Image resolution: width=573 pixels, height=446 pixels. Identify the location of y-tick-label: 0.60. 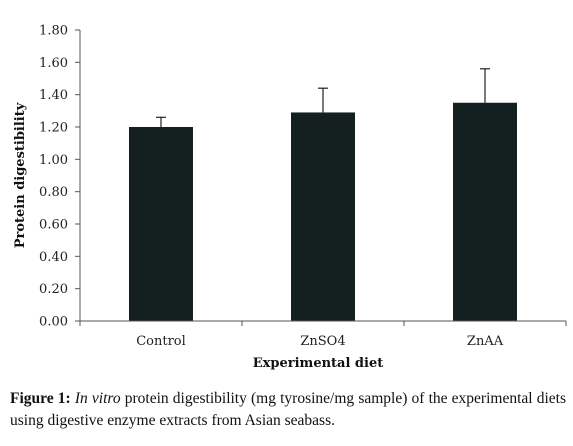
(53, 225).